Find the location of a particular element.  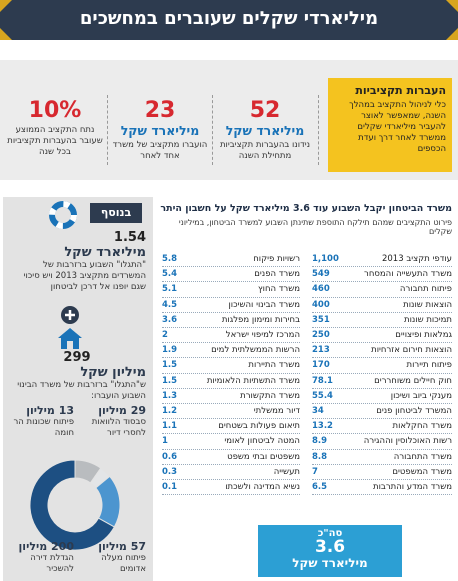

table-row: מענקי ביוב ושיכון 55.4 is located at coordinates (382, 396).